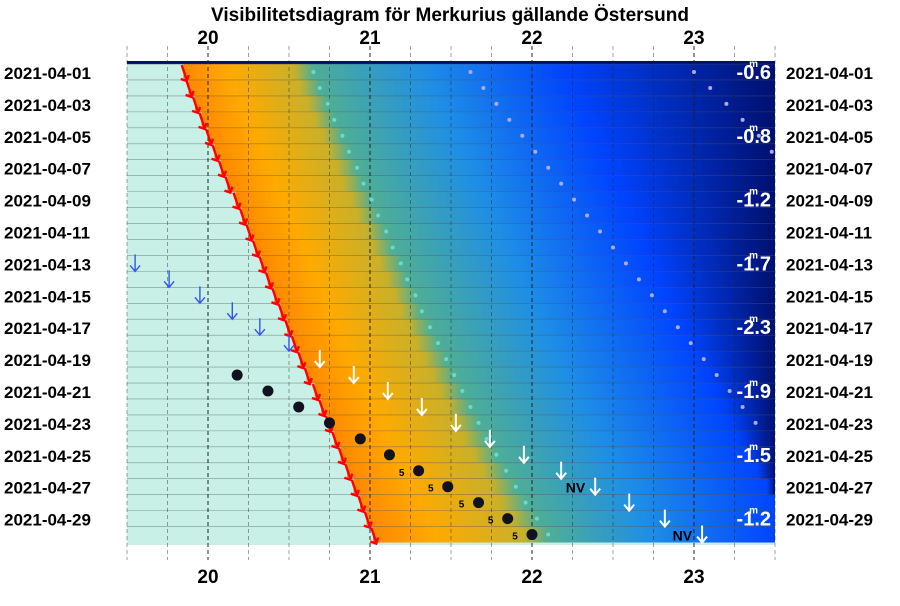  What do you see at coordinates (47, 137) in the screenshot?
I see `date-label-left: 2021-04-05` at bounding box center [47, 137].